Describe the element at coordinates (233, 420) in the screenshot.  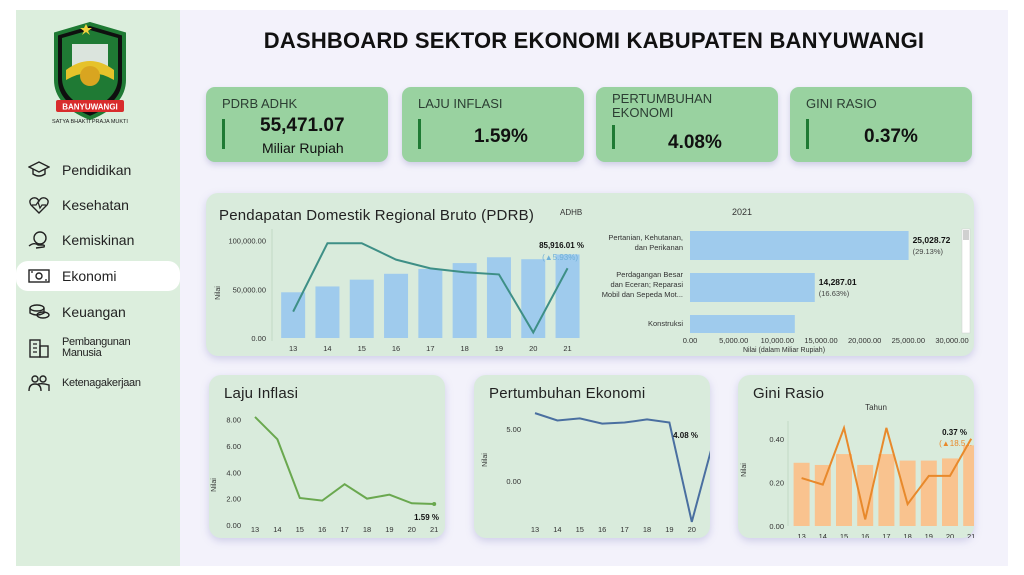
I see `inflasi-y-tick-label: 8.00` at that location.